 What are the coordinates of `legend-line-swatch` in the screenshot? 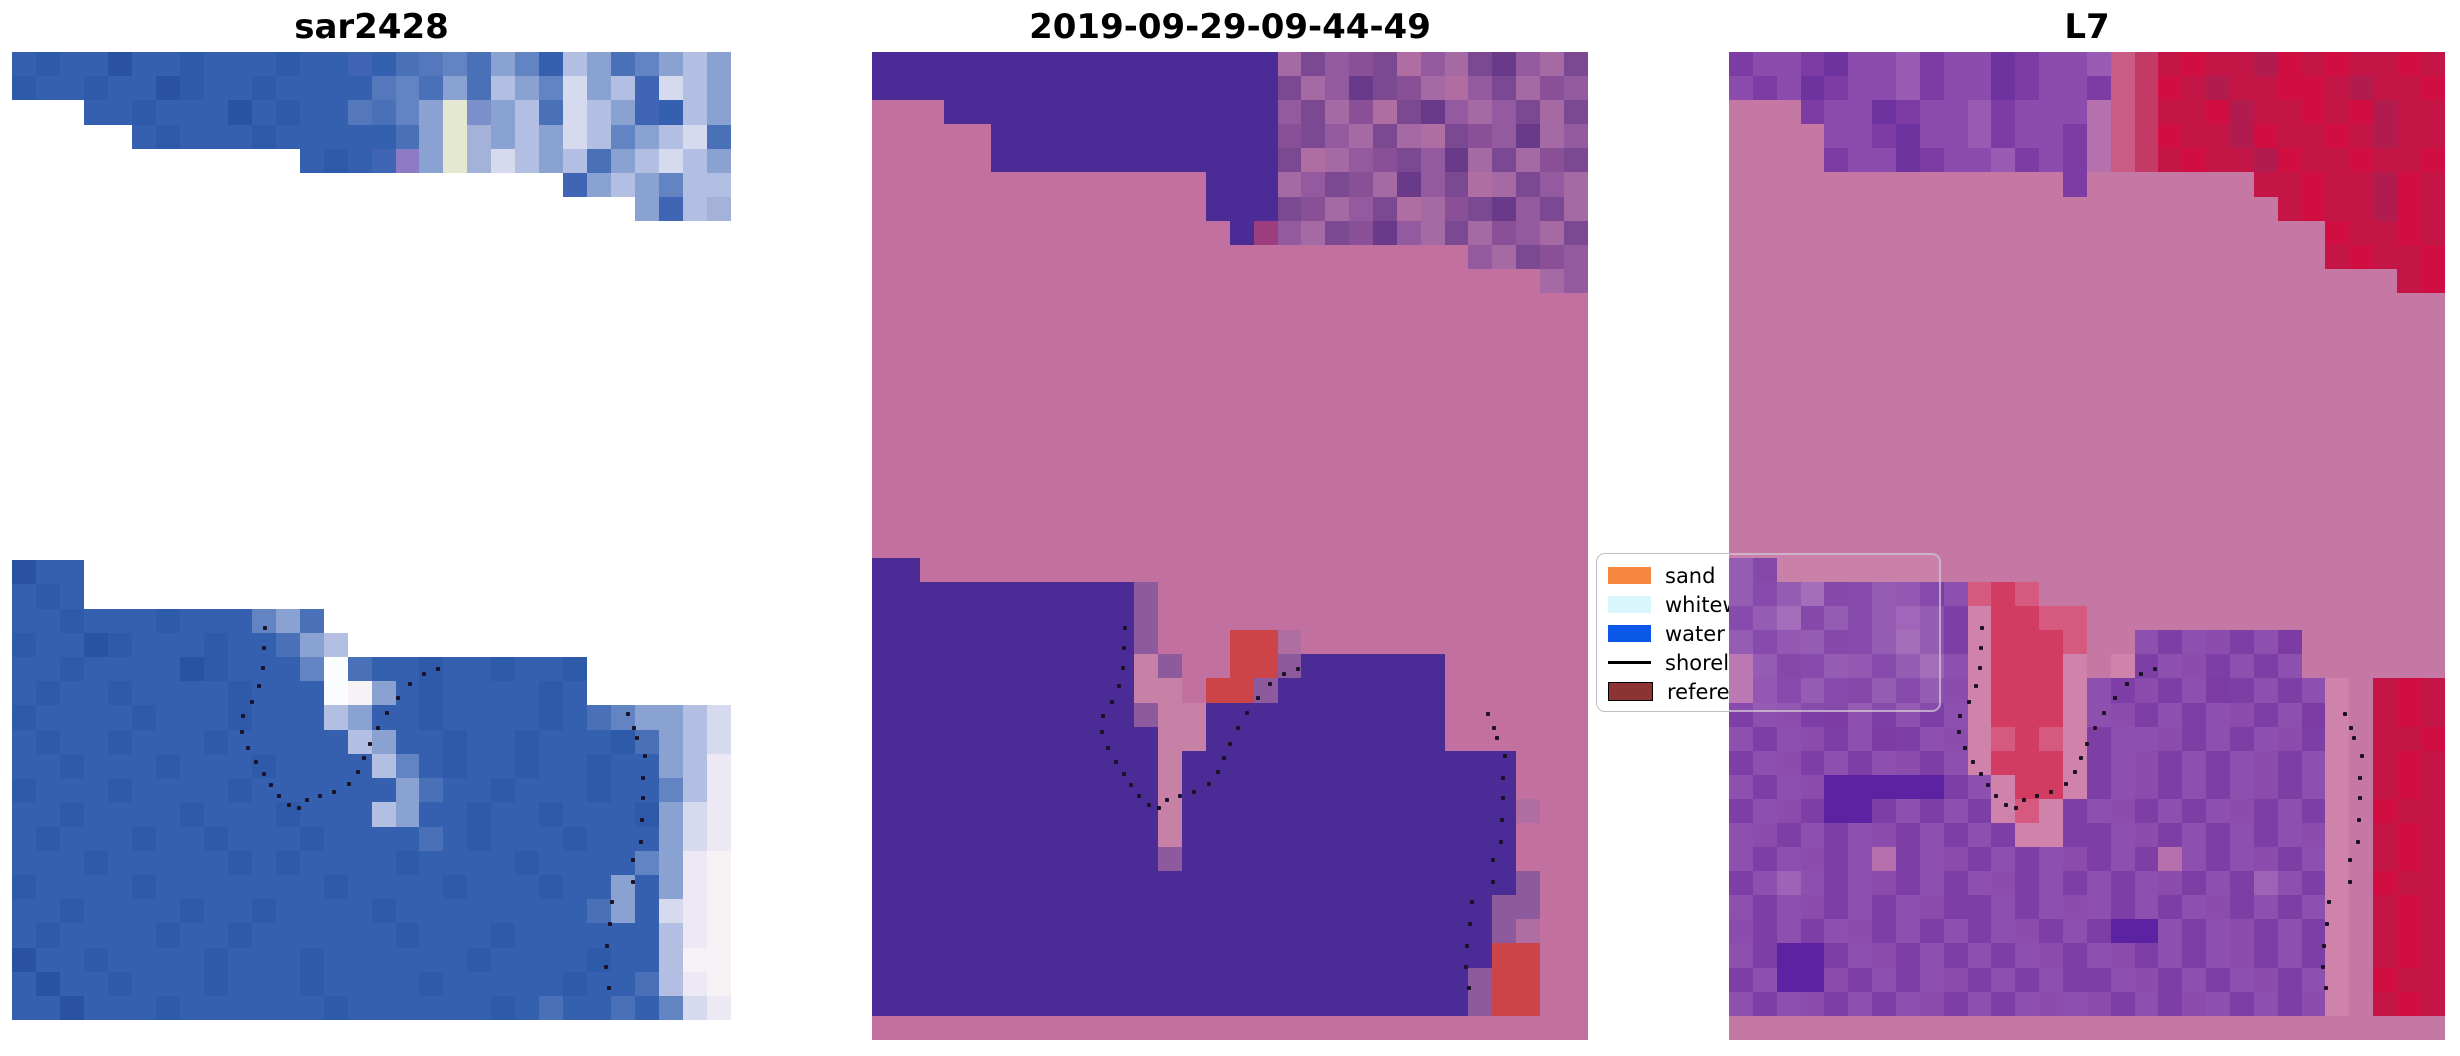 It's located at (1629, 662).